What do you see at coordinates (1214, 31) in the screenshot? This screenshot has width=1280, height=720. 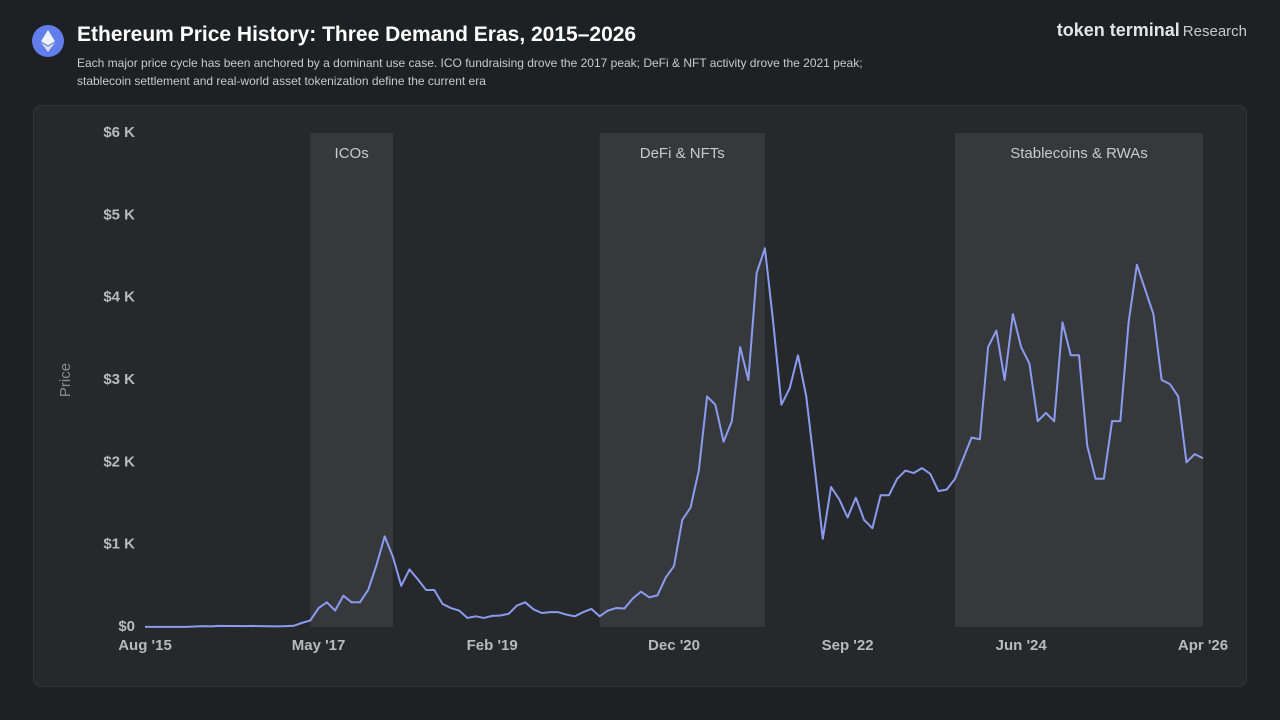 I see `brand-suffix: Research` at bounding box center [1214, 31].